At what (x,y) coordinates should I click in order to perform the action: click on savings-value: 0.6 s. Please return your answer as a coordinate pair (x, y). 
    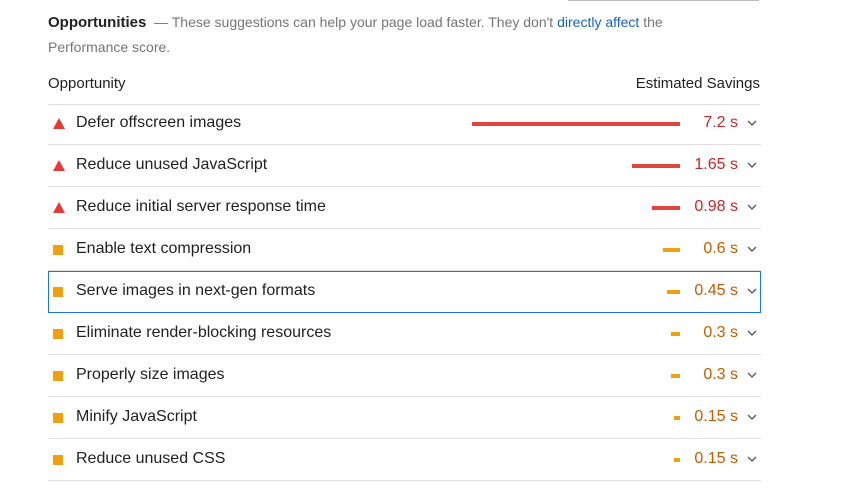
    Looking at the image, I should click on (720, 248).